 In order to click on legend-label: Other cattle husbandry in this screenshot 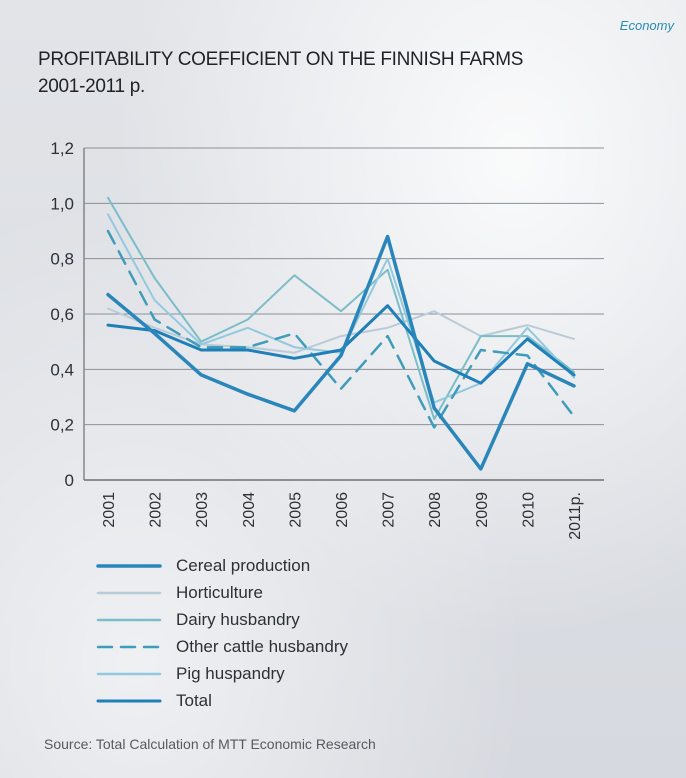, I will do `click(262, 646)`.